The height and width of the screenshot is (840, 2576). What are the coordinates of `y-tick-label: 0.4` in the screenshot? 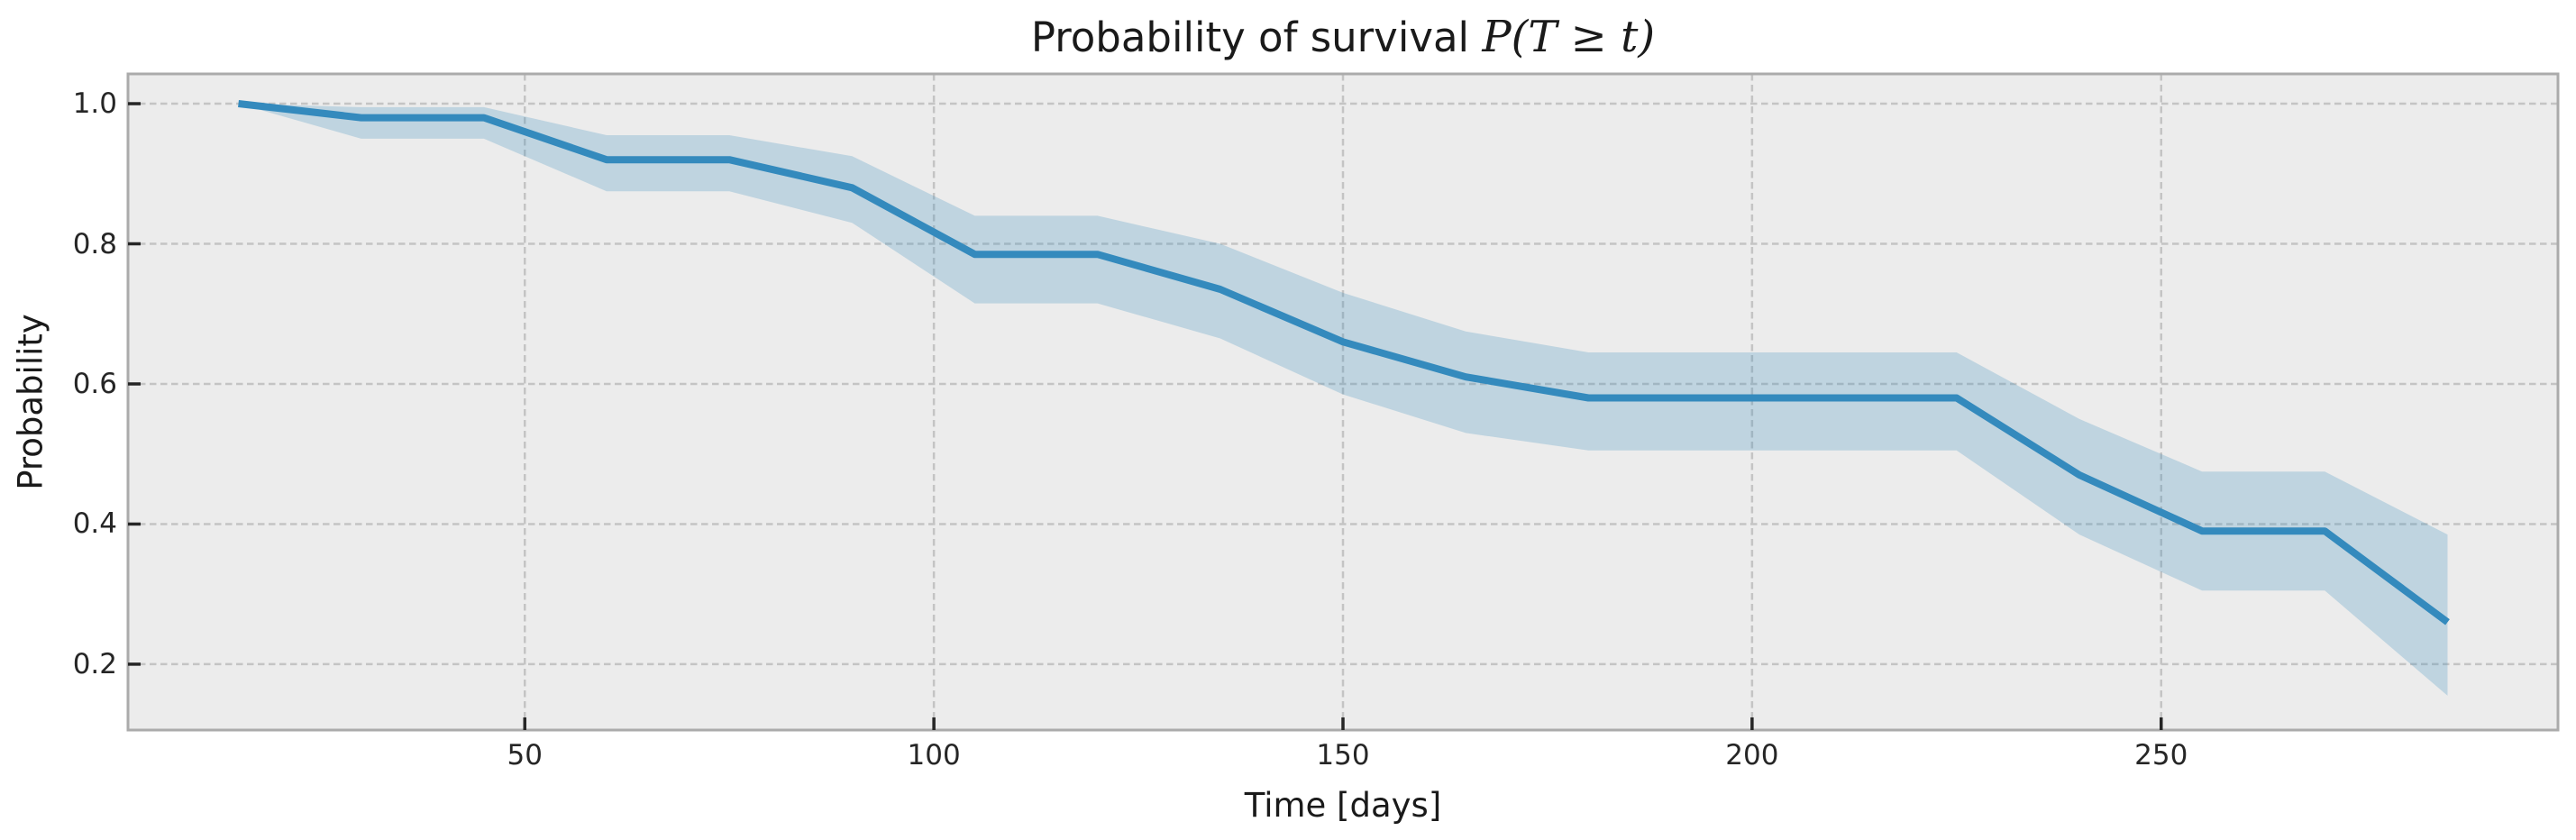 It's located at (94, 524).